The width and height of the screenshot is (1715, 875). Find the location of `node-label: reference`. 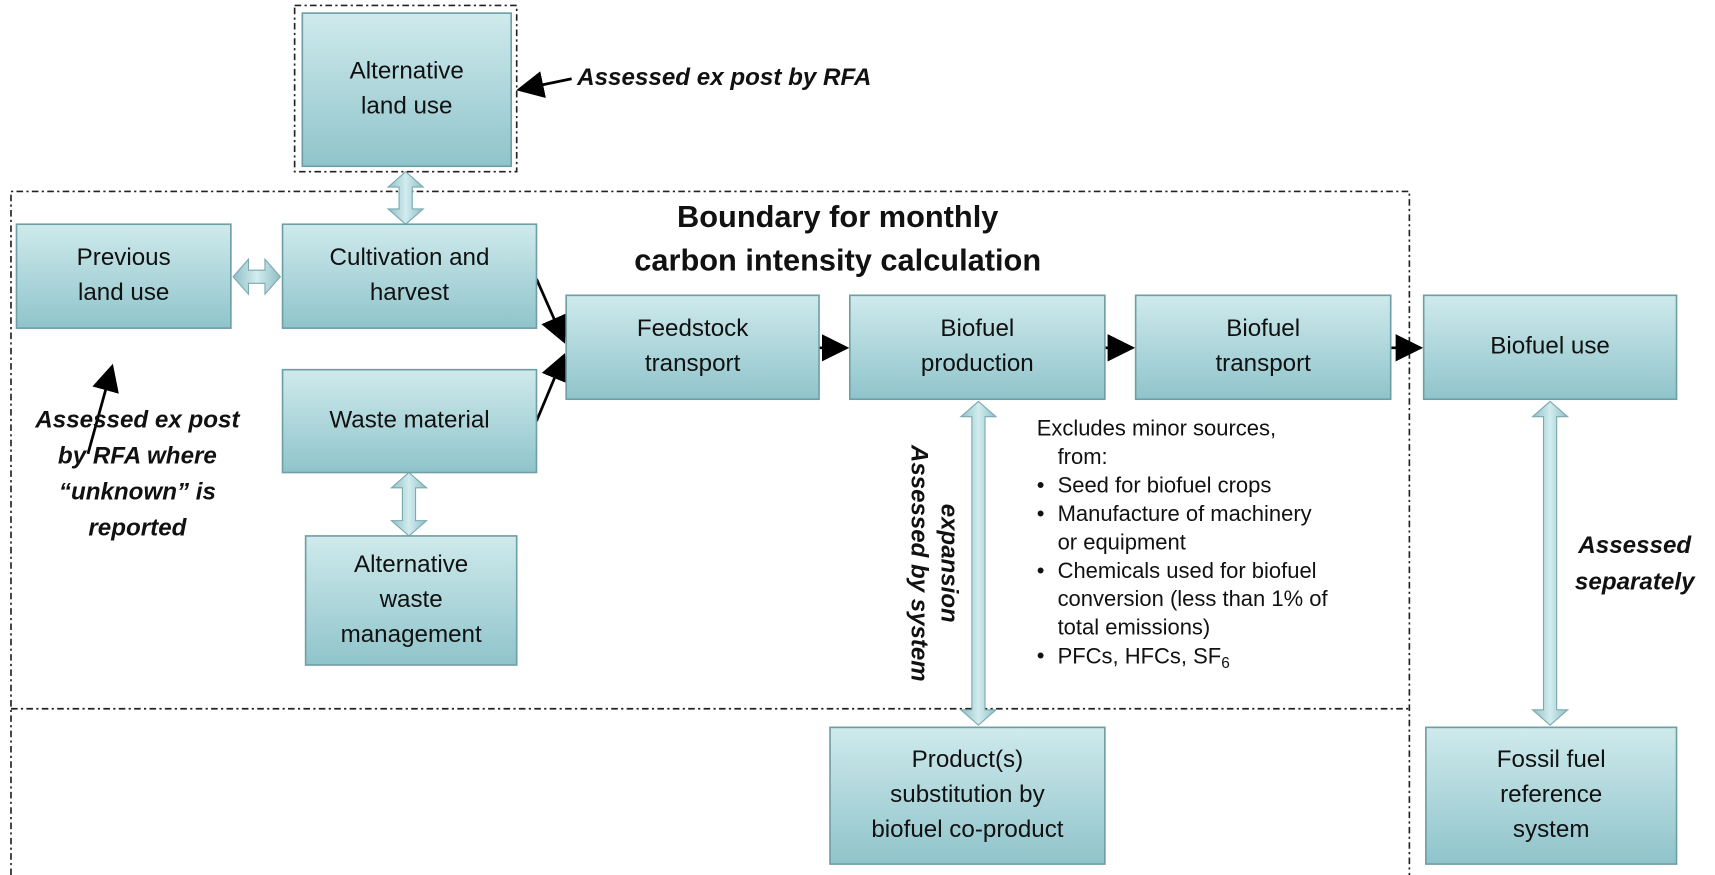

node-label: reference is located at coordinates (1551, 794).